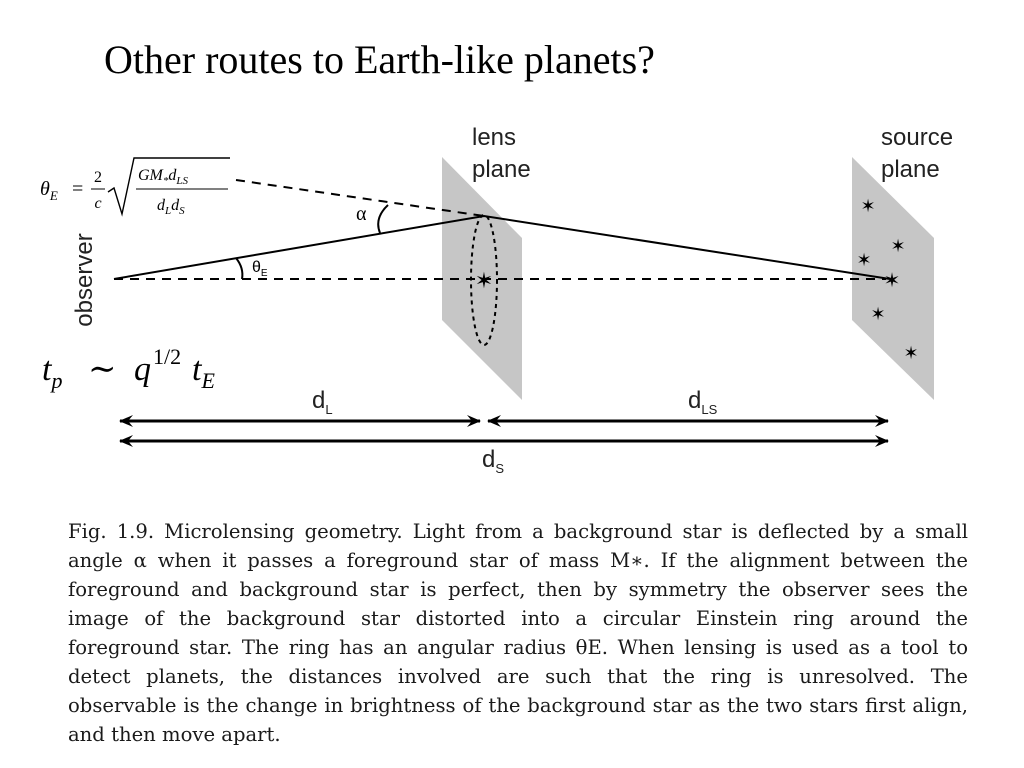 The height and width of the screenshot is (768, 1024). I want to click on theta-arc, so click(239, 268).